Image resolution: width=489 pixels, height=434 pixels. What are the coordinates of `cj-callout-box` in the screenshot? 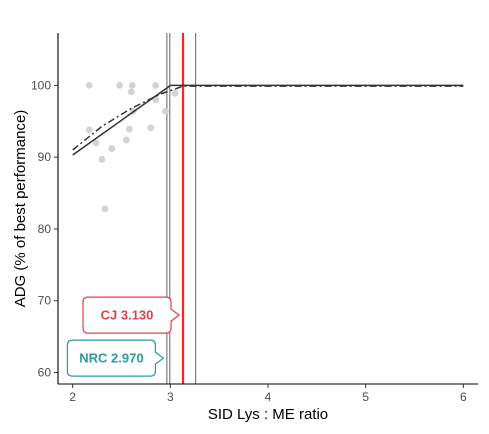 It's located at (131, 315).